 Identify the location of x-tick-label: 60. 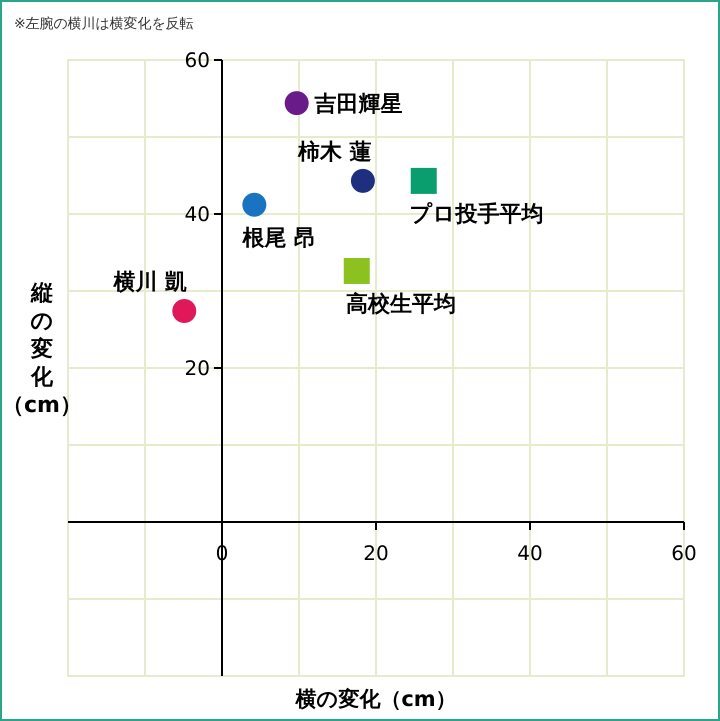
(684, 553).